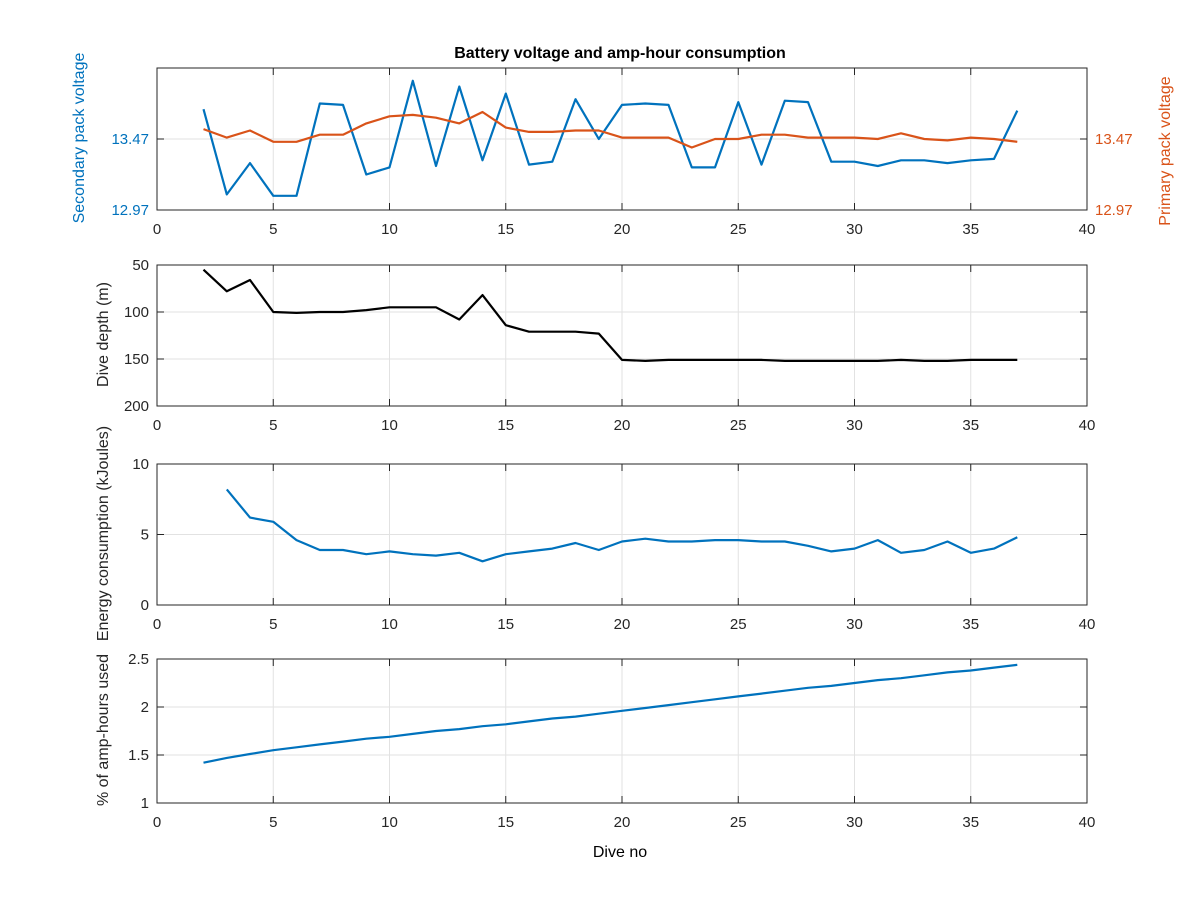 This screenshot has width=1200, height=900. Describe the element at coordinates (103, 334) in the screenshot. I see `y-axis-label: Dive depth (m)` at that location.